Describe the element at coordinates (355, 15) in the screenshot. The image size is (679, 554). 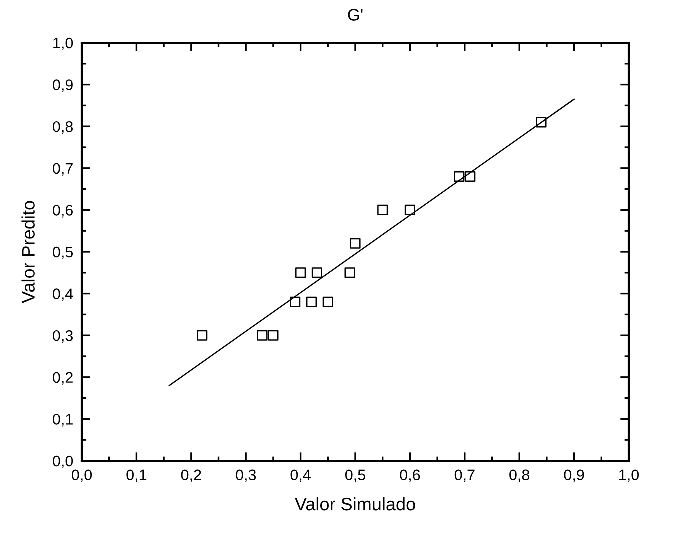
I see `chart-title: G'` at that location.